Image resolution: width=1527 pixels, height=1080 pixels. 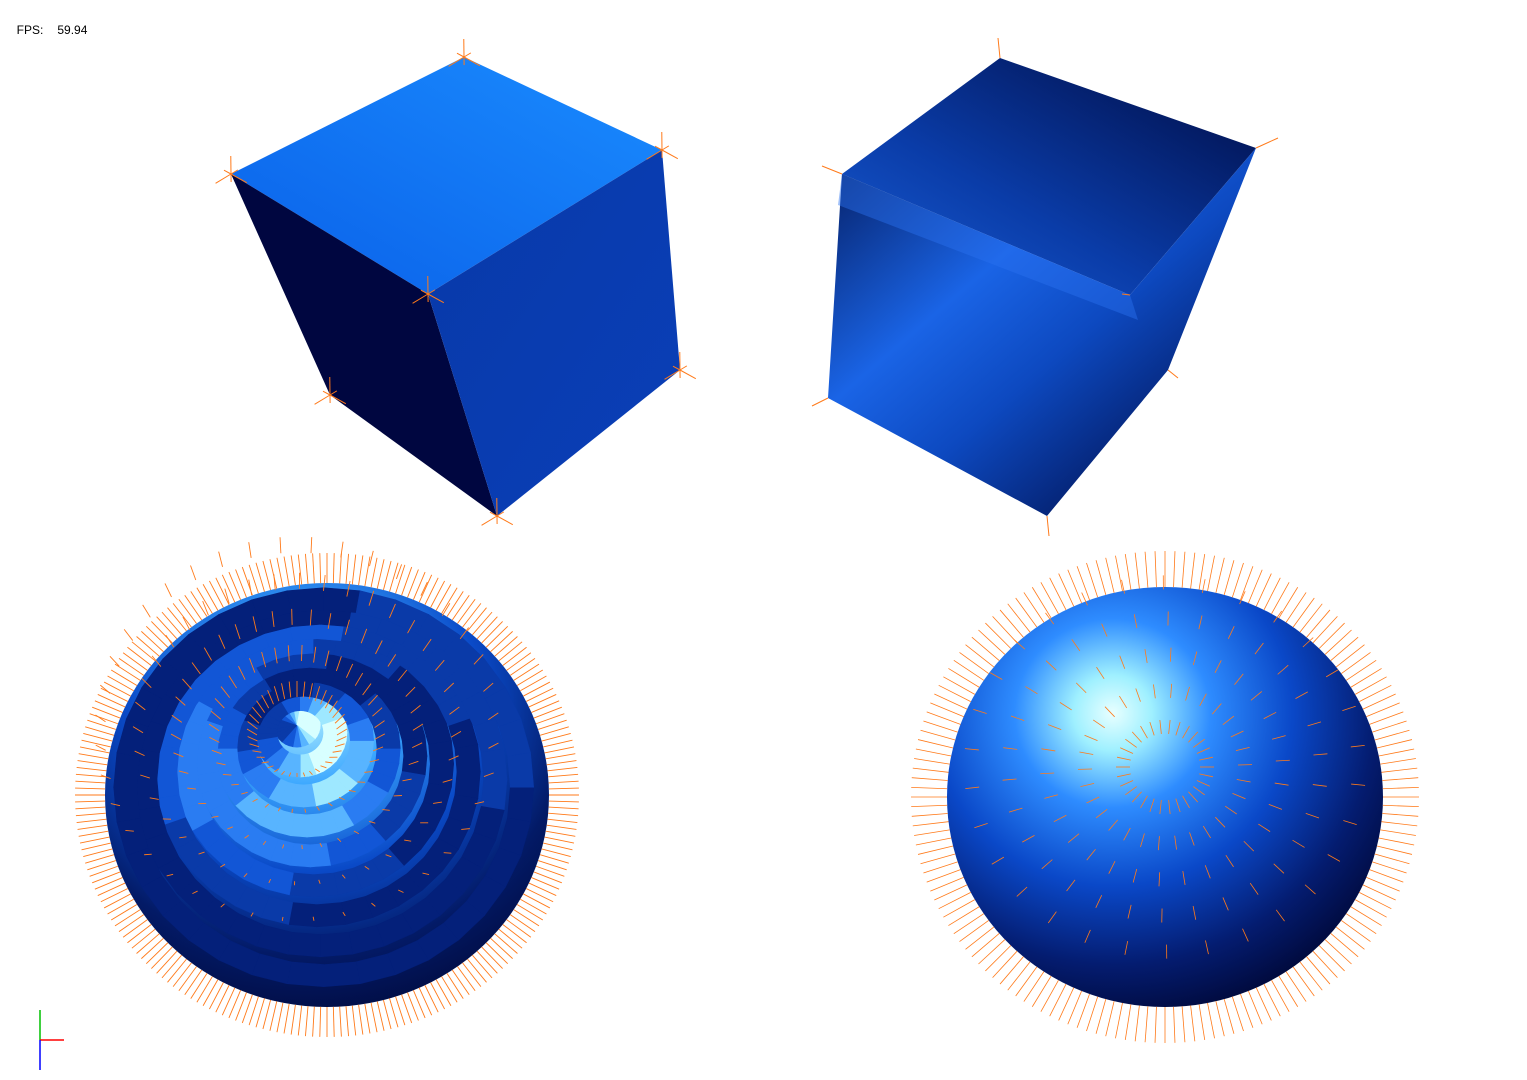 I want to click on cube-top-face, so click(x=446, y=175).